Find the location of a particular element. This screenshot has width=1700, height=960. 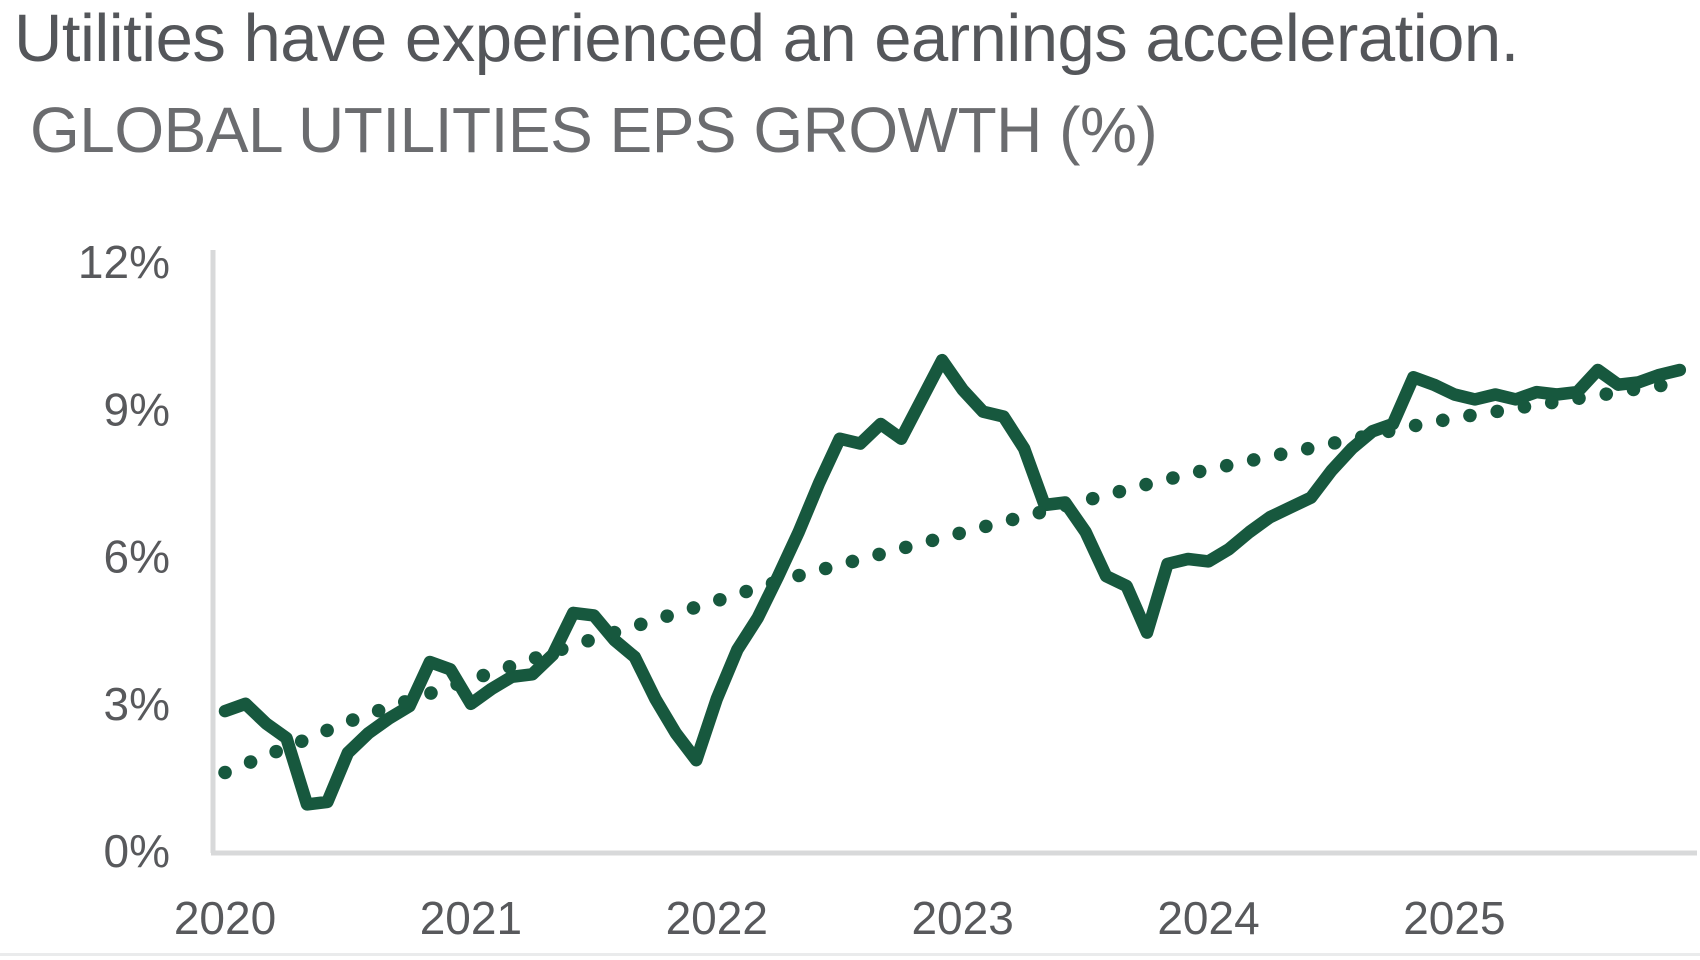

x-tick-label: 2025 is located at coordinates (1454, 918).